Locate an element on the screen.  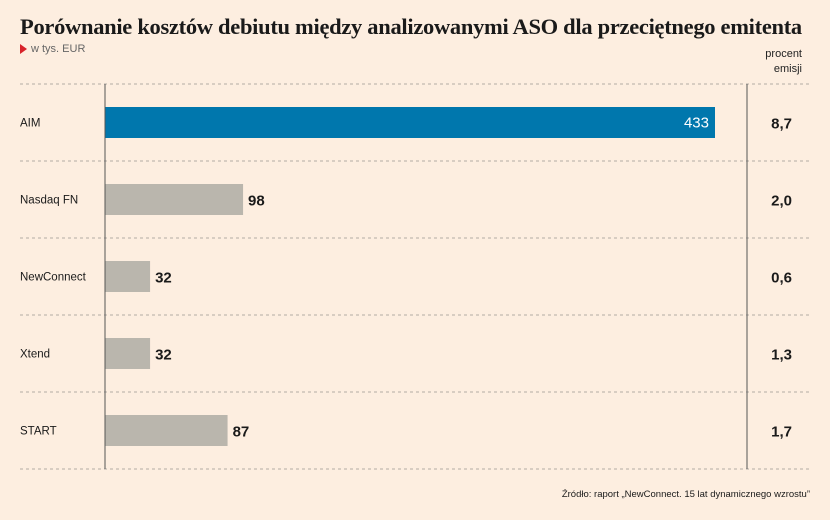
category-label: AIM is located at coordinates (30, 124).